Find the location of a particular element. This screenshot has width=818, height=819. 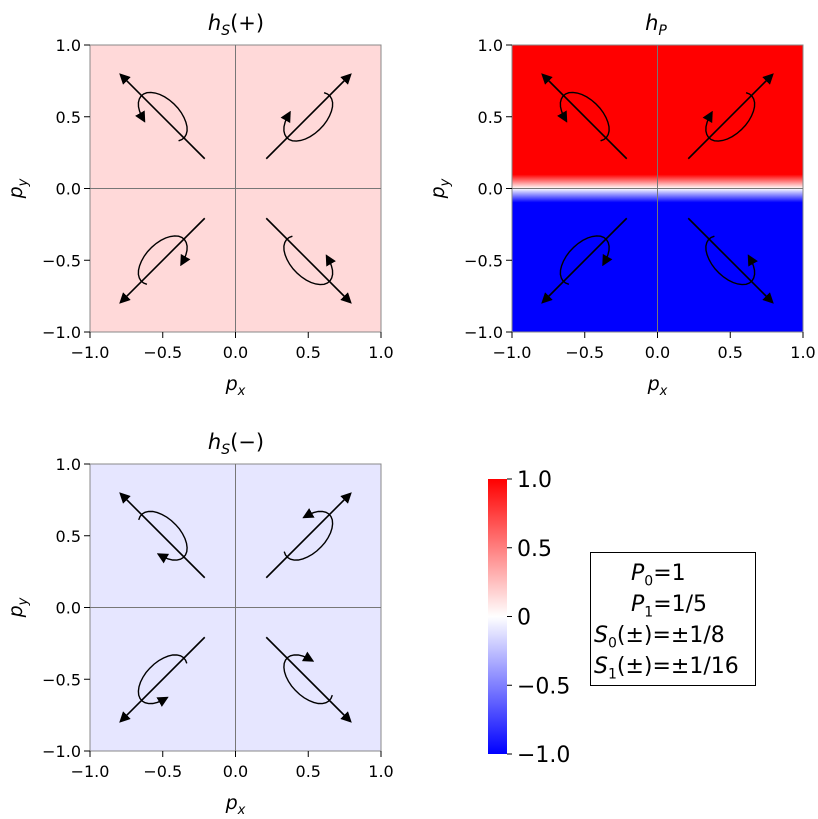

colorbar-tick-label: −0.5 is located at coordinates (543, 686).